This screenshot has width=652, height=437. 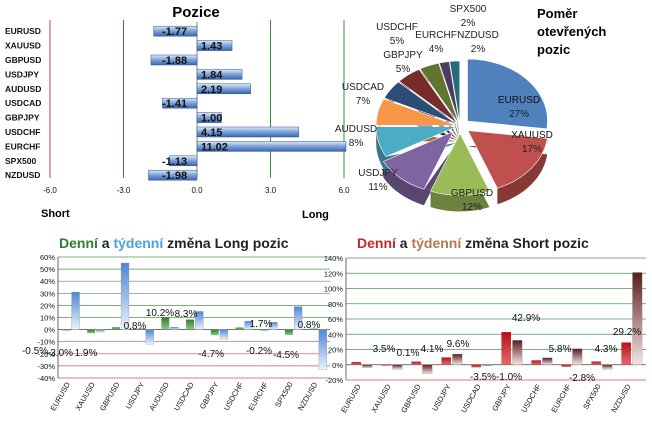 What do you see at coordinates (606, 349) in the screenshot?
I see `value-label-9: 4.3%` at bounding box center [606, 349].